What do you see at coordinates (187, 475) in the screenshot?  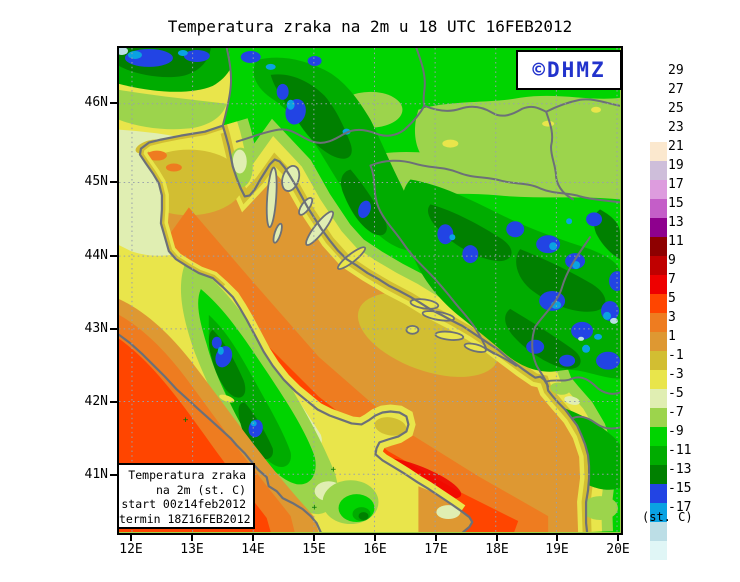 I see `info-box-line: Temperatura zraka` at bounding box center [187, 475].